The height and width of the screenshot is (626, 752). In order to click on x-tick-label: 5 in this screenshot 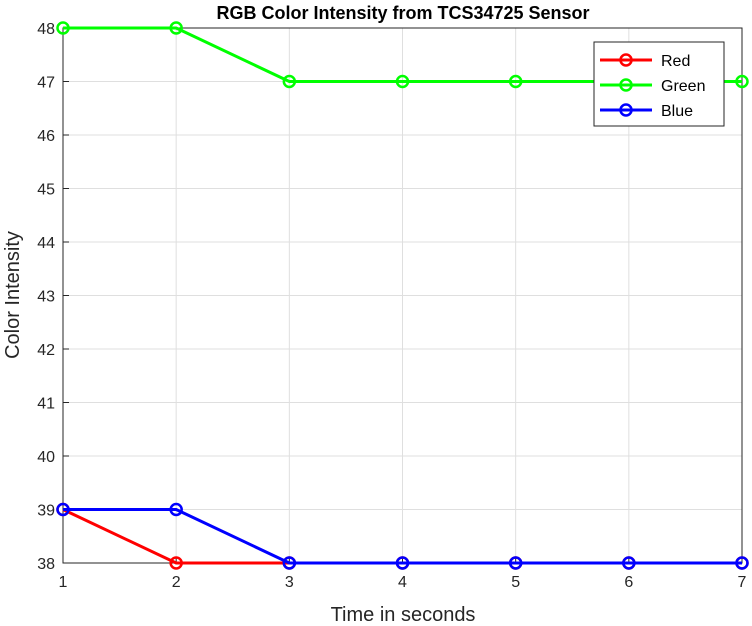, I will do `click(515, 582)`.